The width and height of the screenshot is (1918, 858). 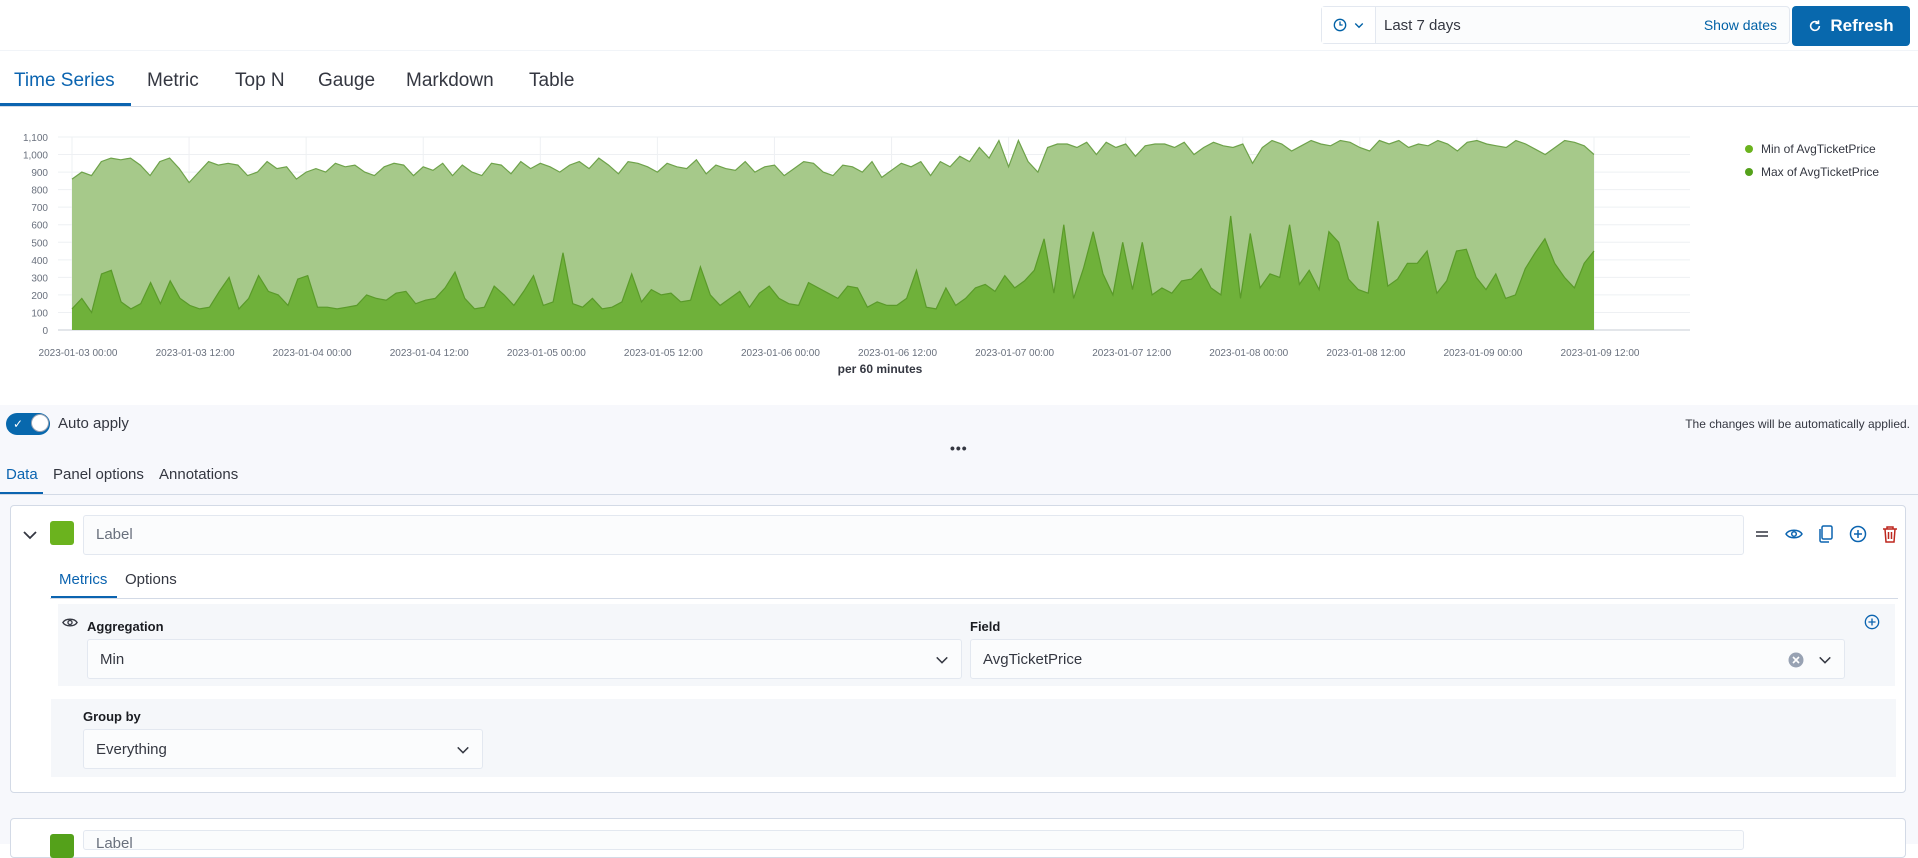 I want to click on clock-icon, so click(x=1339, y=25).